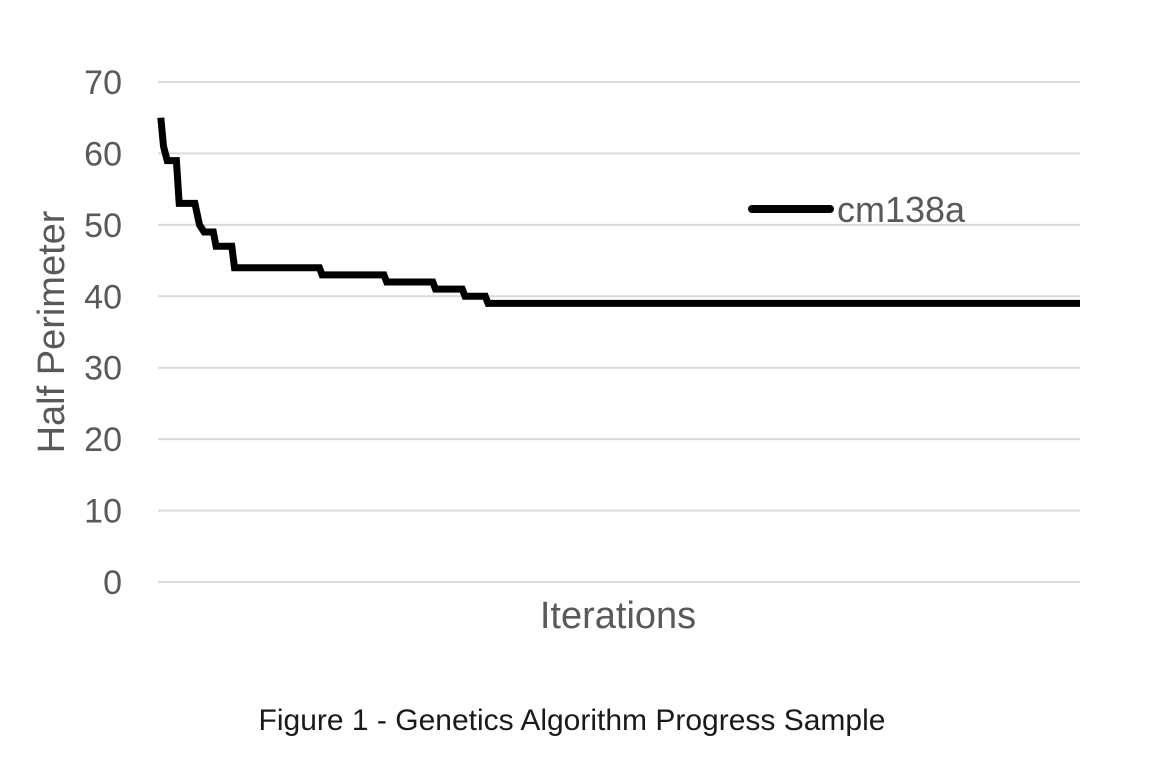 This screenshot has width=1172, height=764. Describe the element at coordinates (103, 83) in the screenshot. I see `y-tick-label-70: 70` at that location.